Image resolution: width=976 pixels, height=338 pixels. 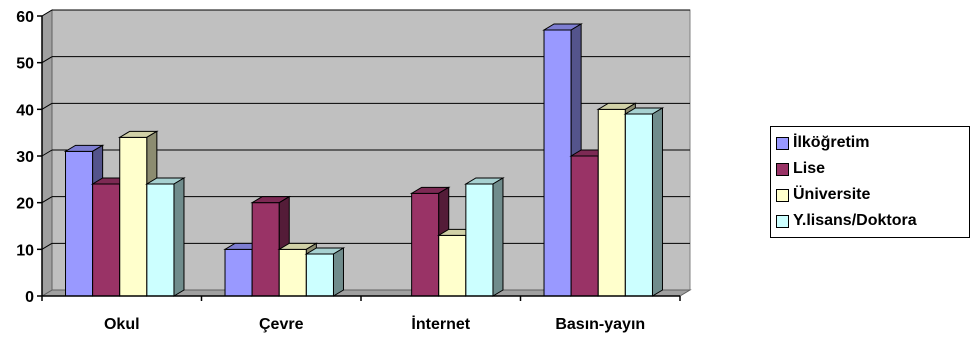 I want to click on x-tick-label: Okul, so click(x=122, y=324).